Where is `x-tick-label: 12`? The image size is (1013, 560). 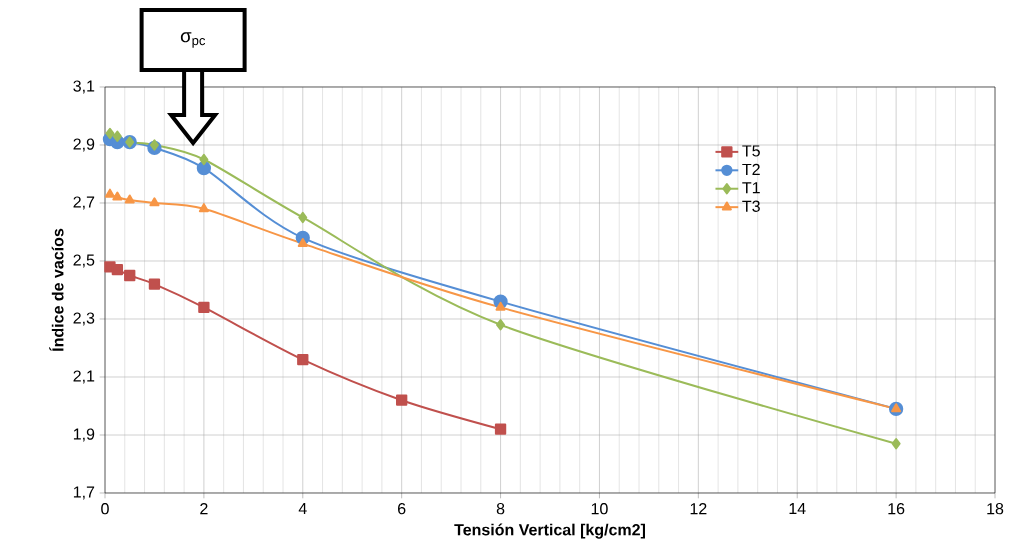 x-tick-label: 12 is located at coordinates (698, 509).